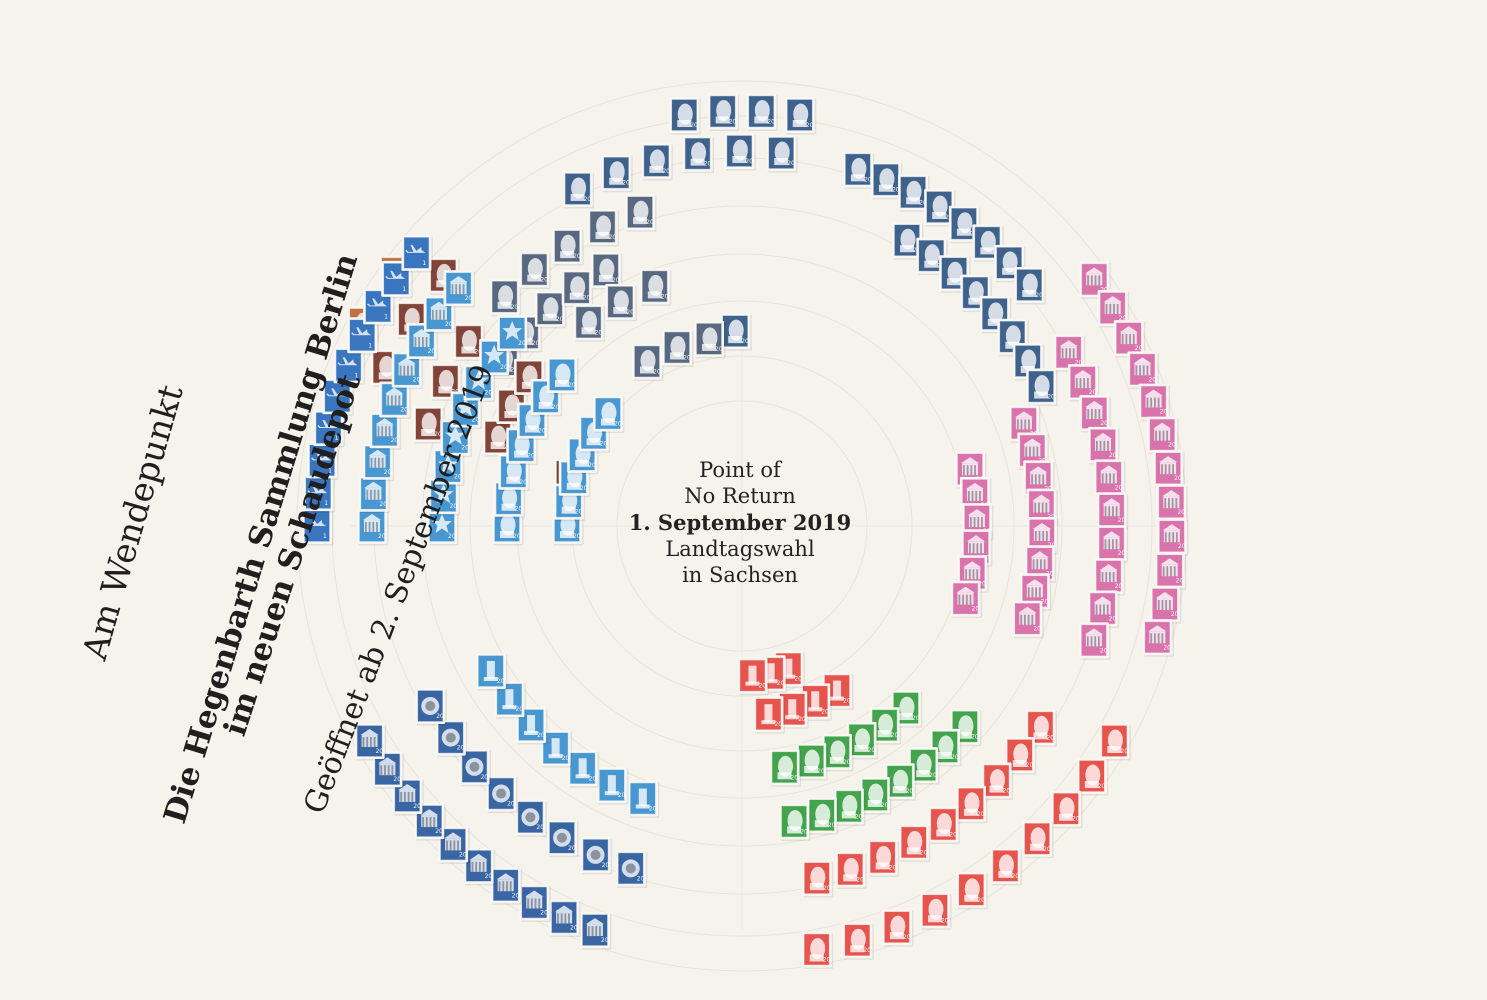 The height and width of the screenshot is (1000, 1487). I want to click on stamp-130: 20, so click(1170, 571).